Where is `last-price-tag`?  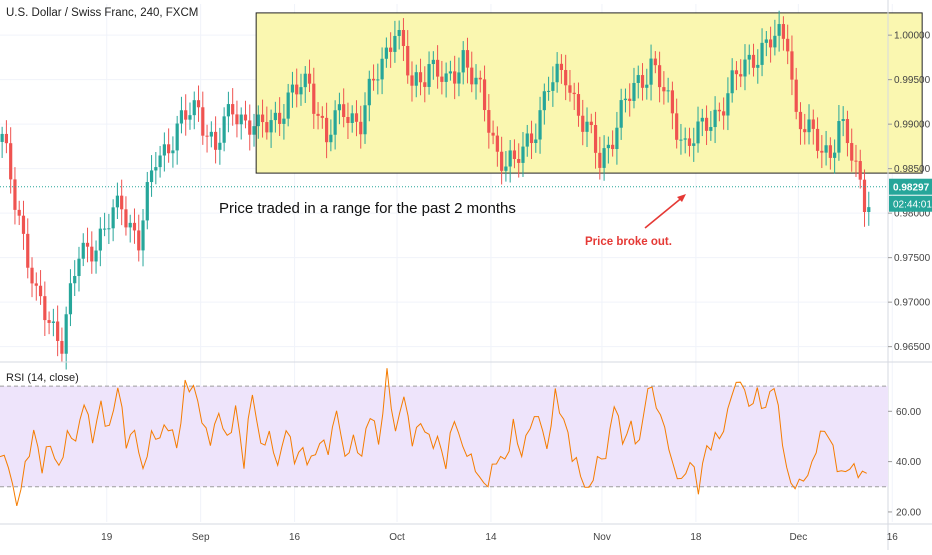
last-price-tag is located at coordinates (910, 186).